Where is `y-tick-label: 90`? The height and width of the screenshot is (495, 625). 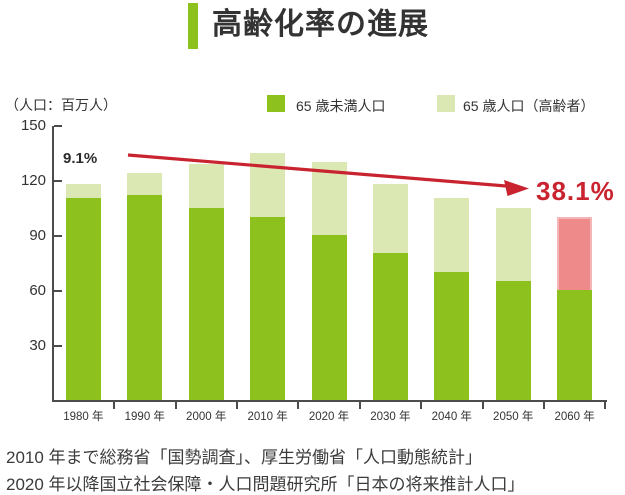 y-tick-label: 90 is located at coordinates (37, 235).